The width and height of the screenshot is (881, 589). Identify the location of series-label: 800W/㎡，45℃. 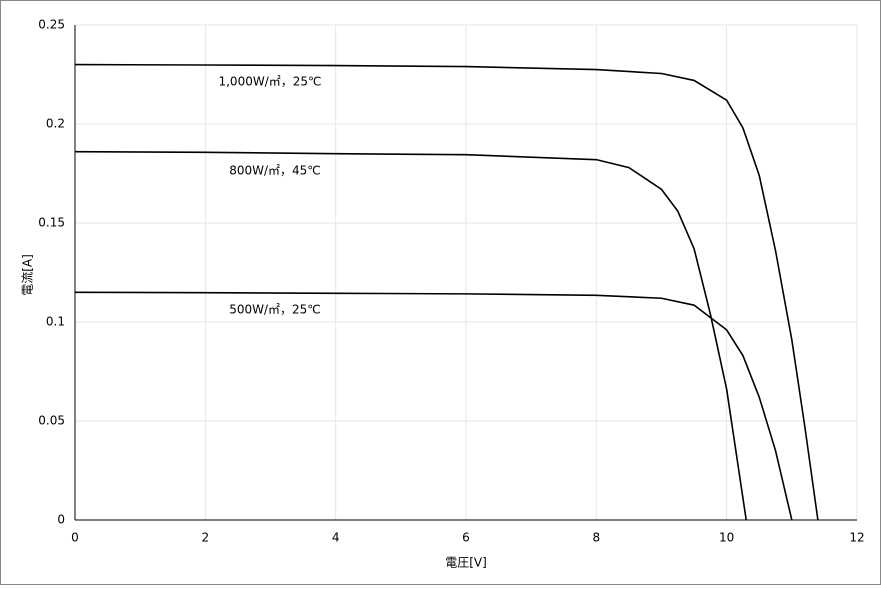
(275, 171).